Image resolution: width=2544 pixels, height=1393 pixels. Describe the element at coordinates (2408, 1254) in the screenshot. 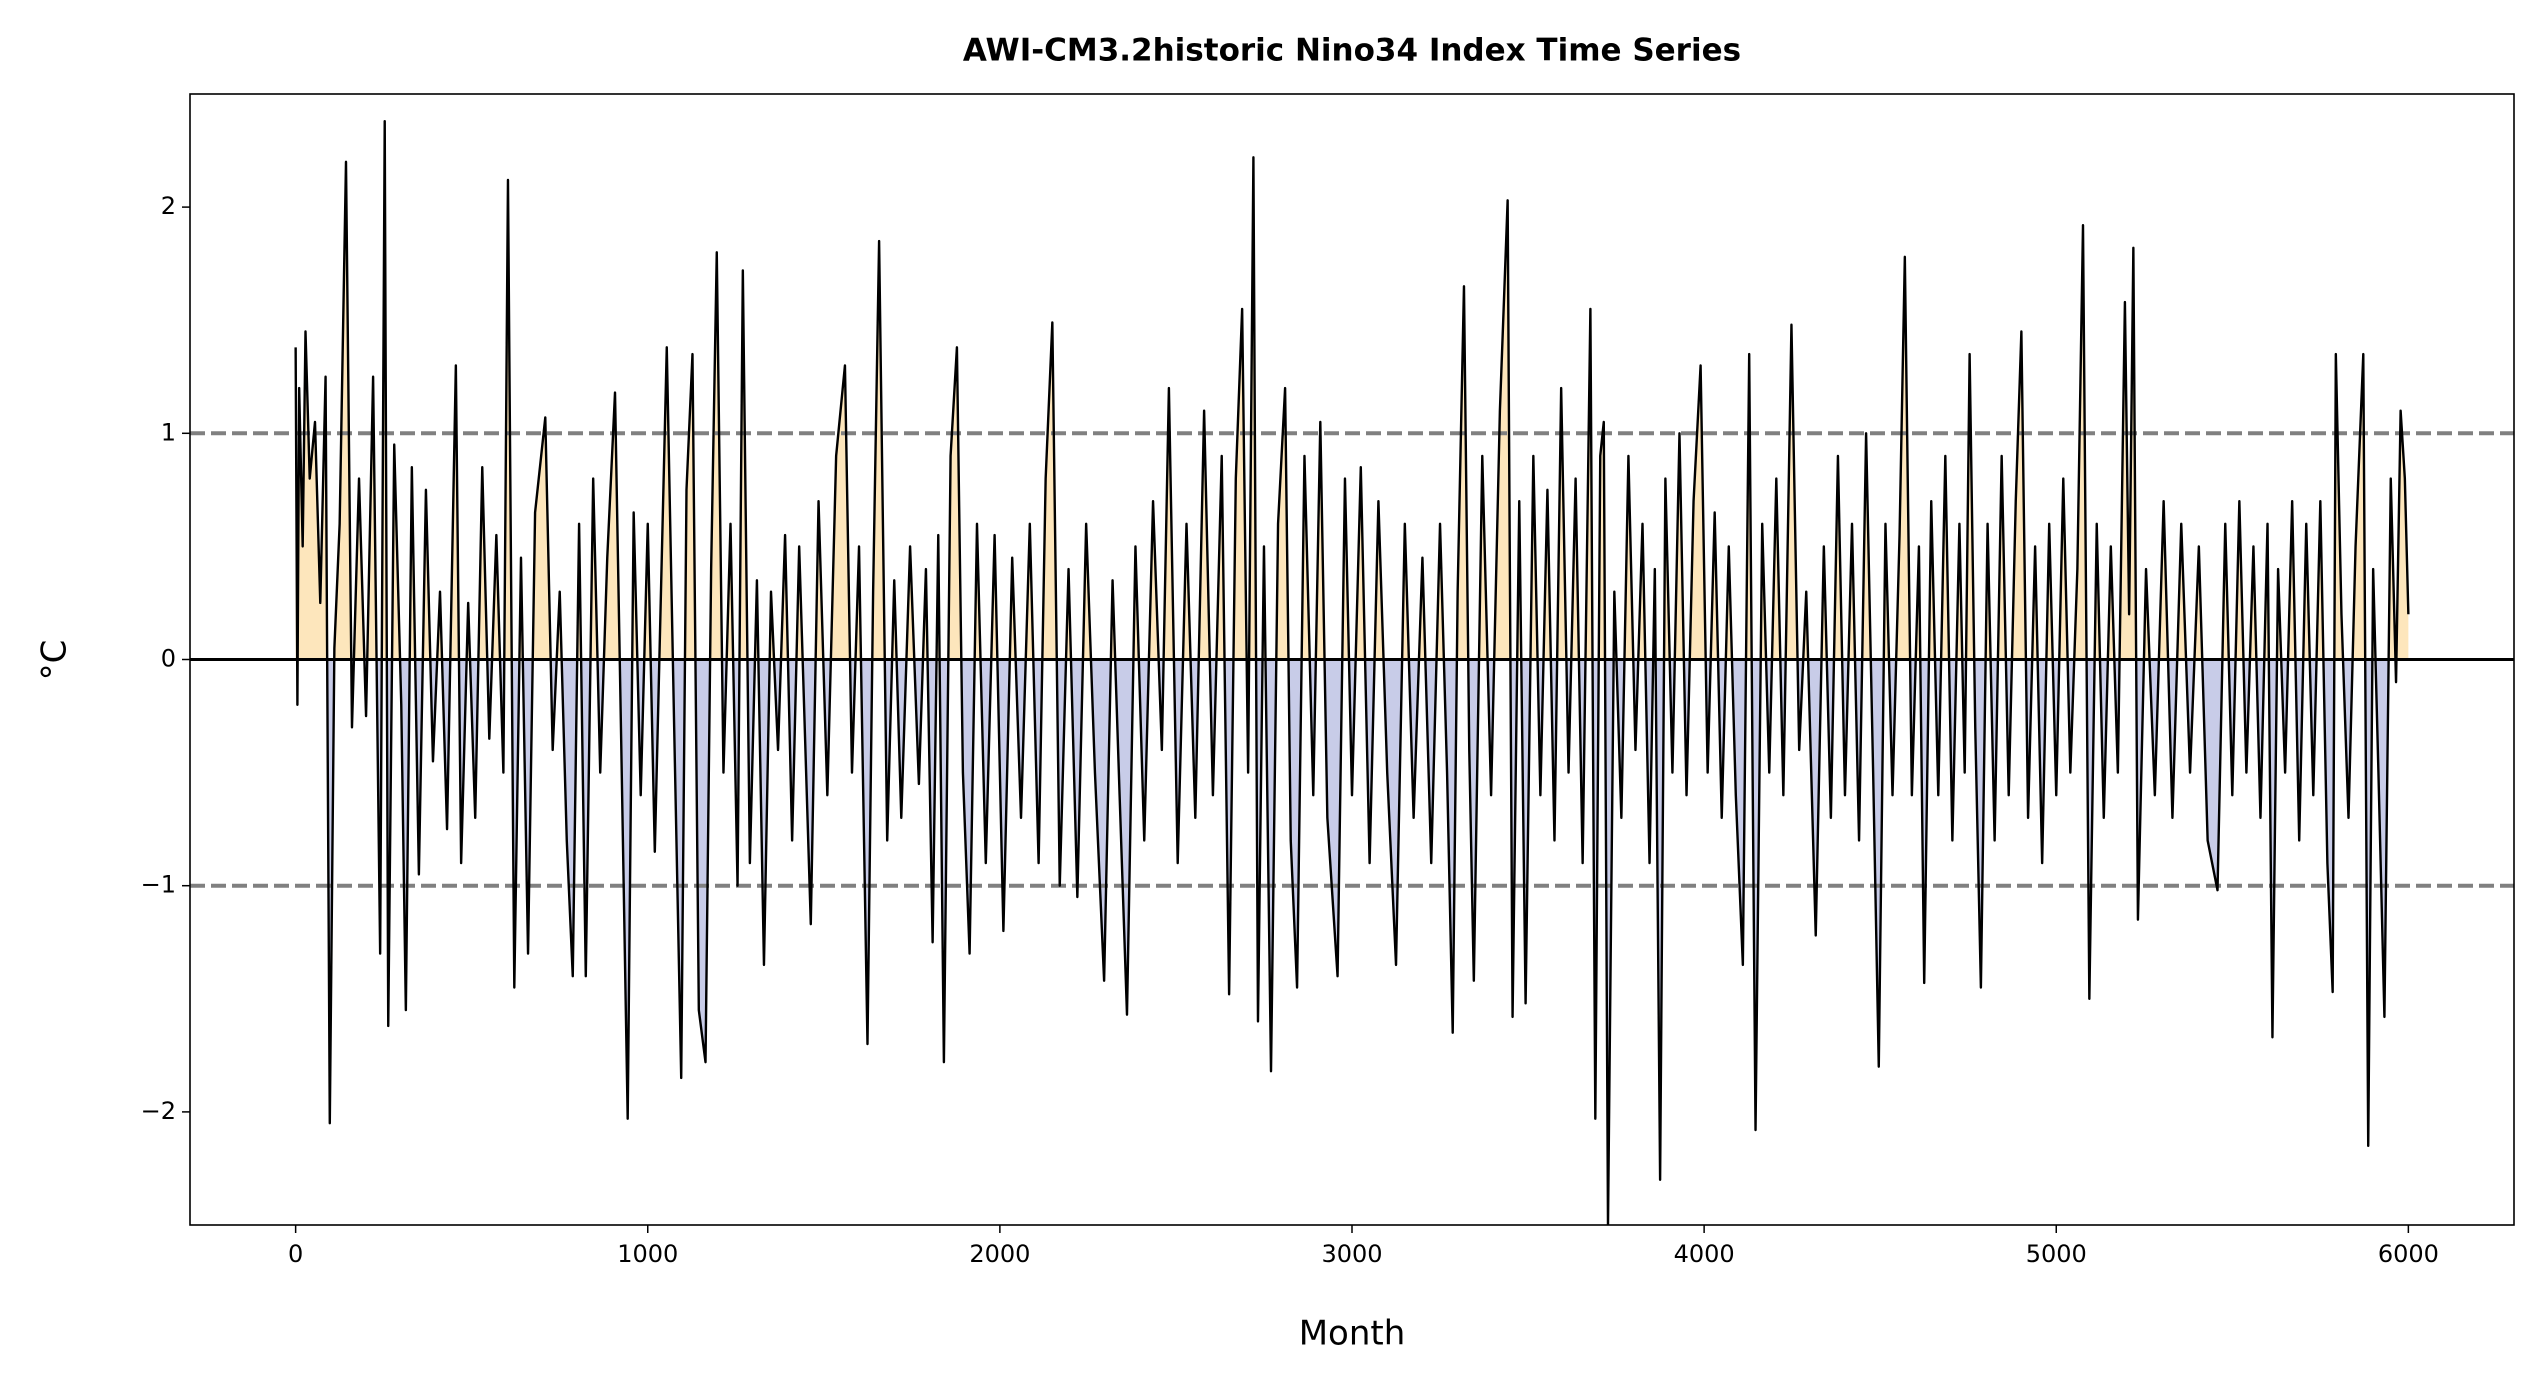

I see `x-tick-label: 6000` at that location.